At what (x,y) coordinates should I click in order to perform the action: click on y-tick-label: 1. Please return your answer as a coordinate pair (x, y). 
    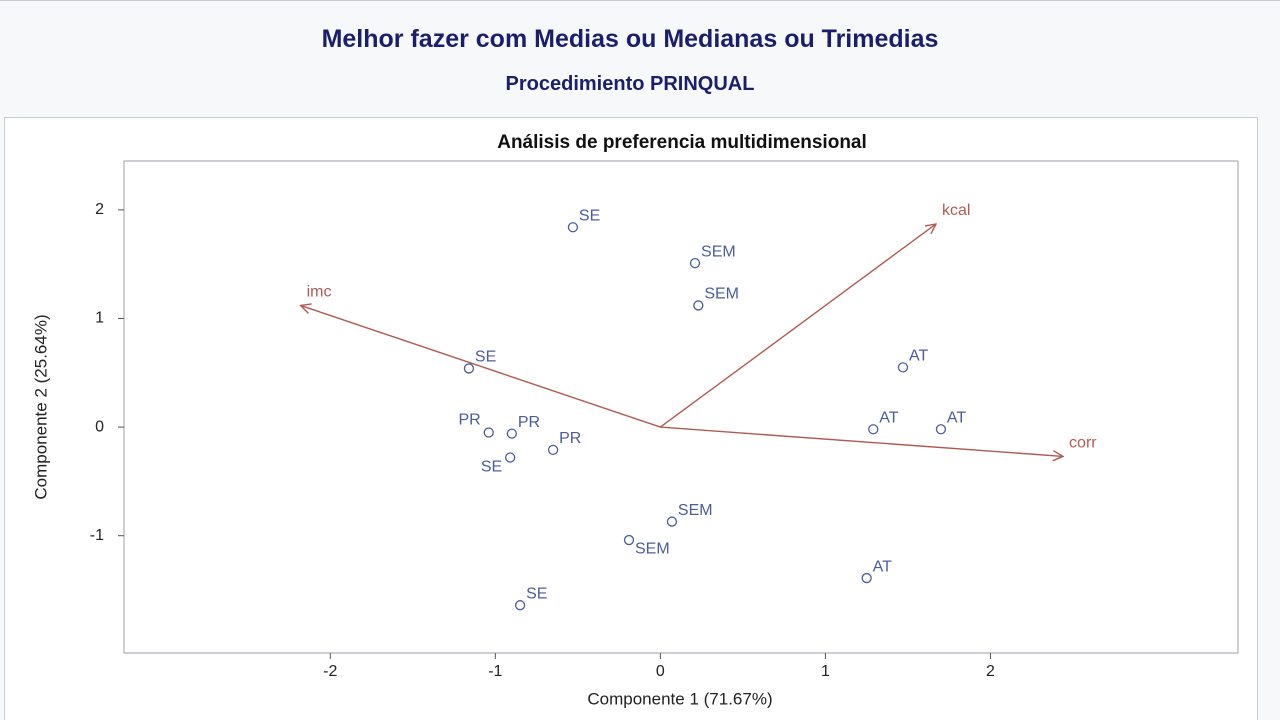
    Looking at the image, I should click on (99, 318).